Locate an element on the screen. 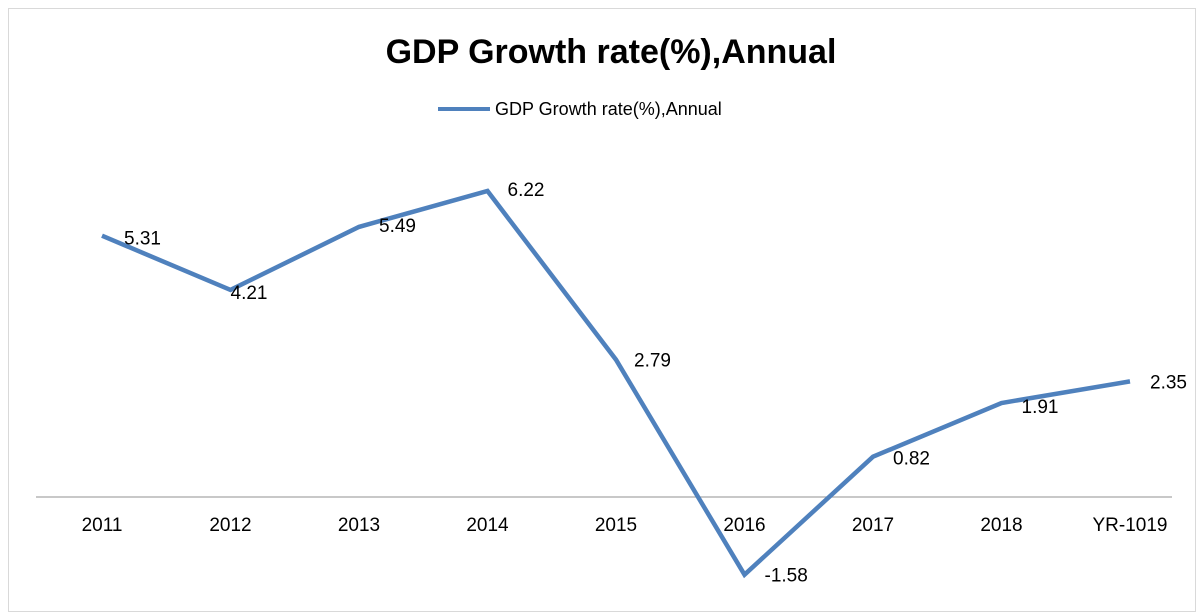 This screenshot has height=616, width=1202. x-tick-label: 2011 is located at coordinates (102, 525).